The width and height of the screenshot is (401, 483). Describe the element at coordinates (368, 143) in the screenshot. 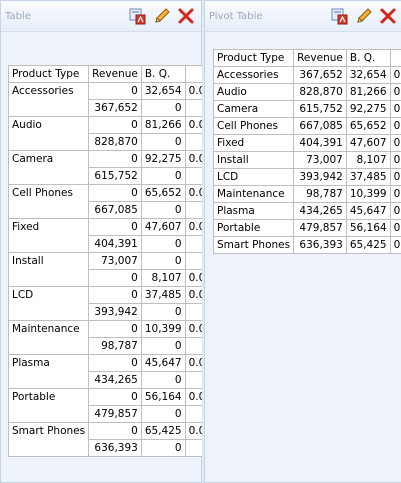

I see `bq-cell: 47,607` at that location.